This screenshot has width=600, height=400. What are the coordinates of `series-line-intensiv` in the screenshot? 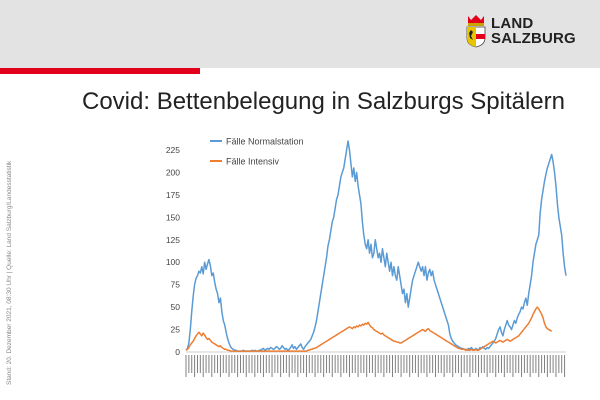 It's located at (369, 329).